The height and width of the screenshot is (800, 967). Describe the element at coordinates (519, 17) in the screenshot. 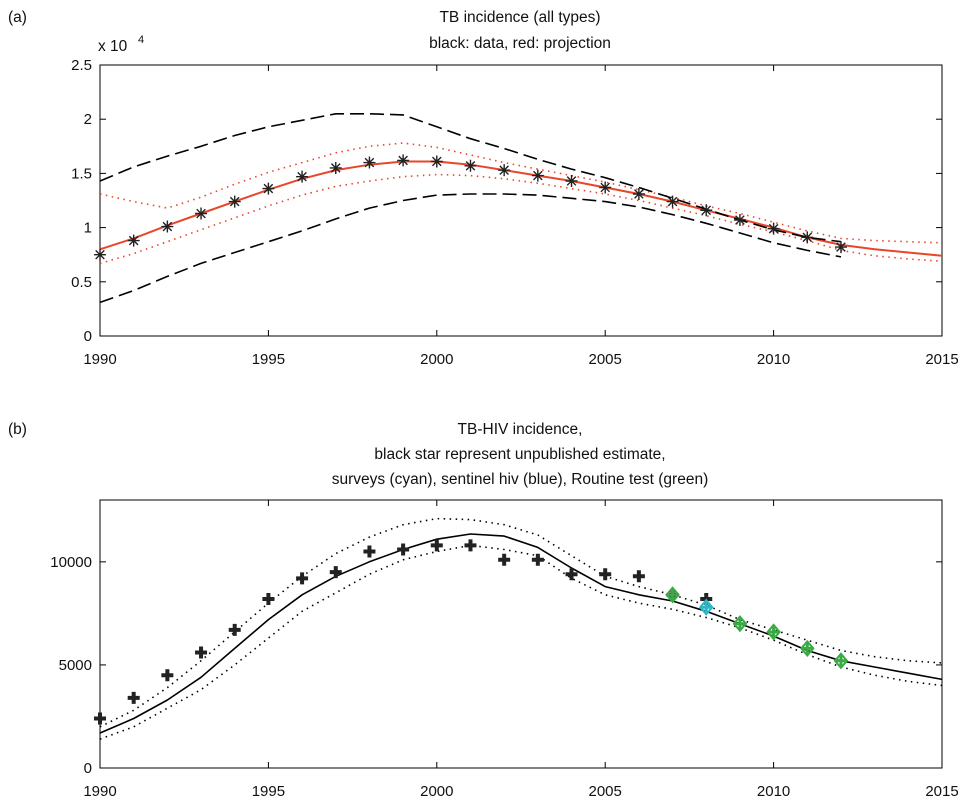

I see `panel-a-title-line-1: TB incidence (all types)` at that location.